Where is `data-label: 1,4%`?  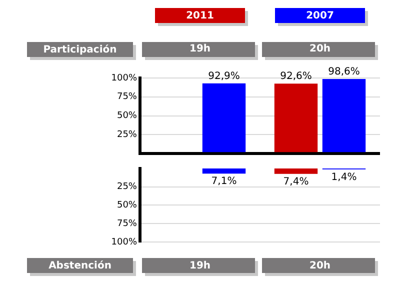
data-label: 1,4% is located at coordinates (344, 178).